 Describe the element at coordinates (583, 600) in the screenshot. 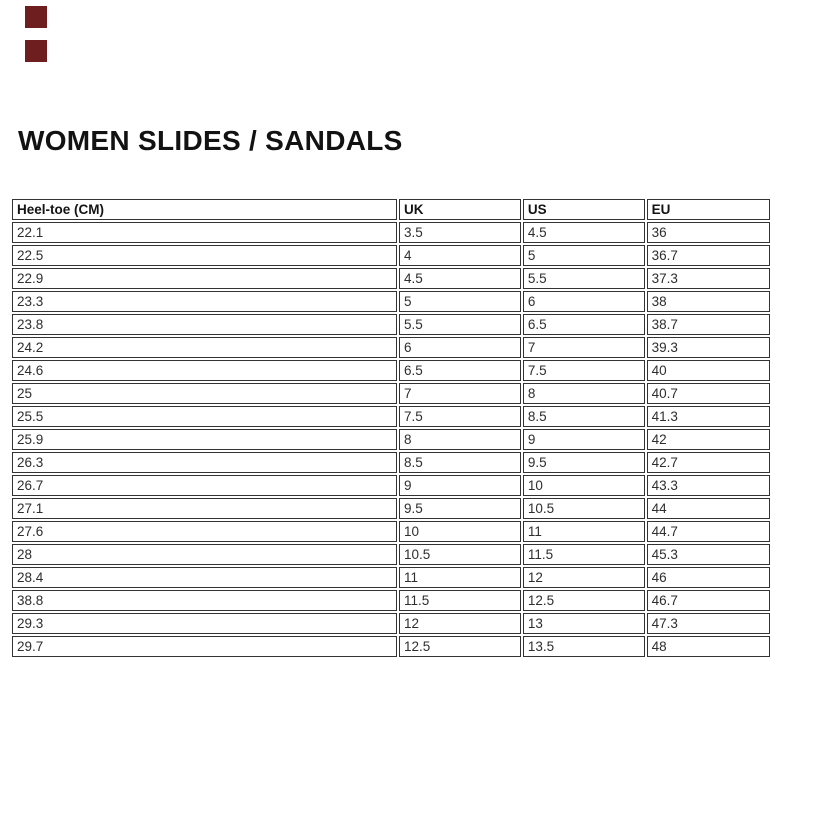

I see `cell-us: 12.5` at that location.